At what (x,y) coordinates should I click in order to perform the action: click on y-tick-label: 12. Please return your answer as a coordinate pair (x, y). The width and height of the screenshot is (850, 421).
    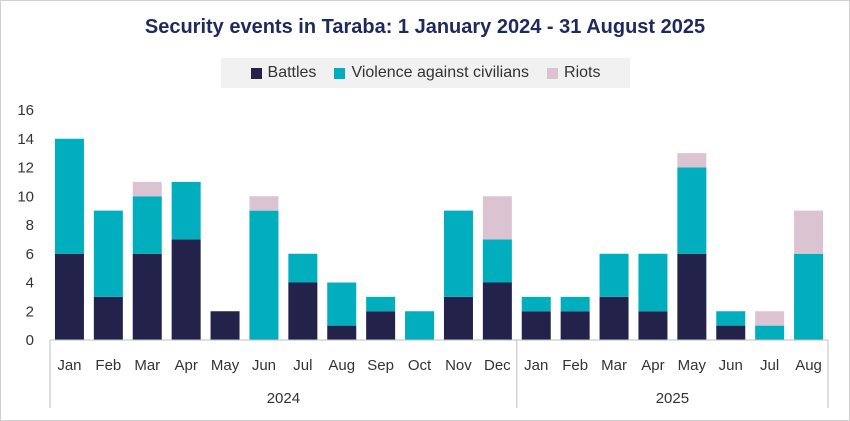
    Looking at the image, I should click on (25, 168).